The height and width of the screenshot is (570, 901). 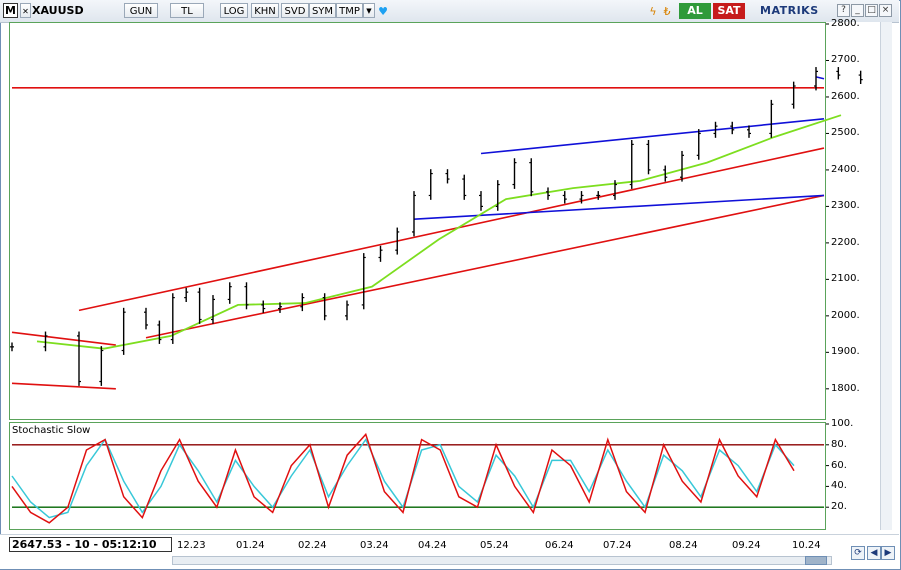 I want to click on x-tick-label: 01.24, so click(x=250, y=545).